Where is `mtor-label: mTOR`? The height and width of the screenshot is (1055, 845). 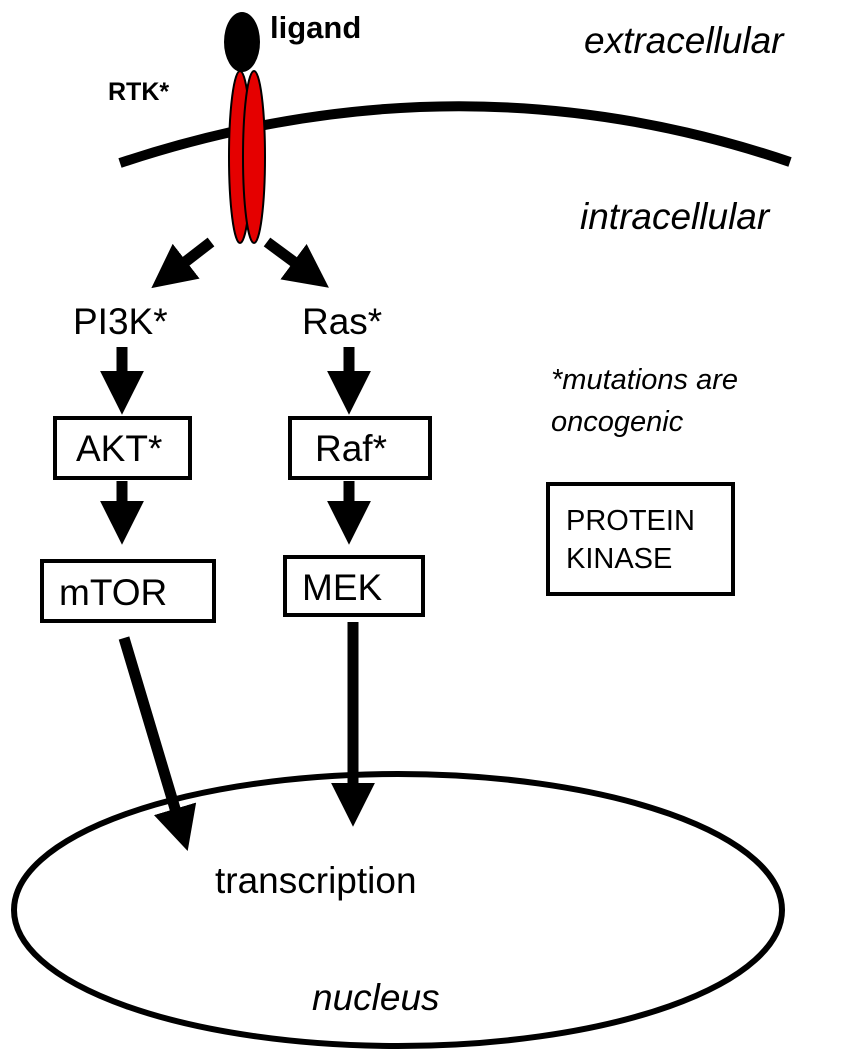
mtor-label: mTOR is located at coordinates (113, 592).